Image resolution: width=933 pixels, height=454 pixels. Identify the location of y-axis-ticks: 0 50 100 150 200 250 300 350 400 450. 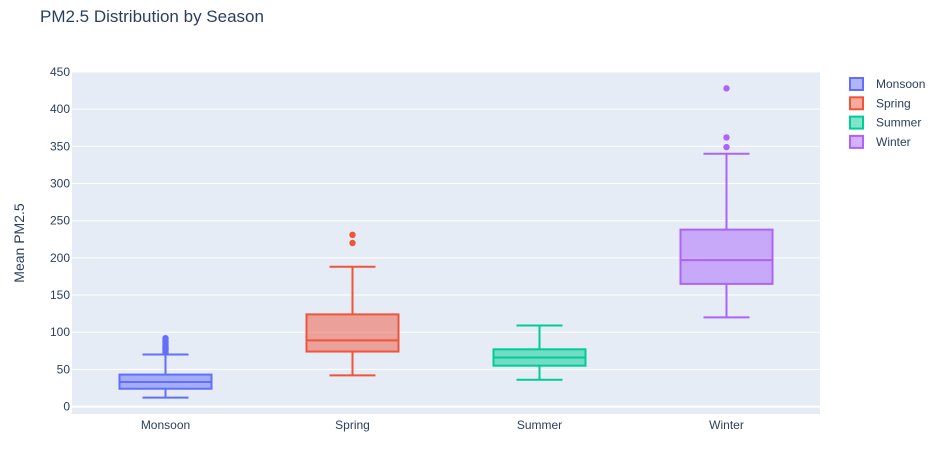
(60, 239).